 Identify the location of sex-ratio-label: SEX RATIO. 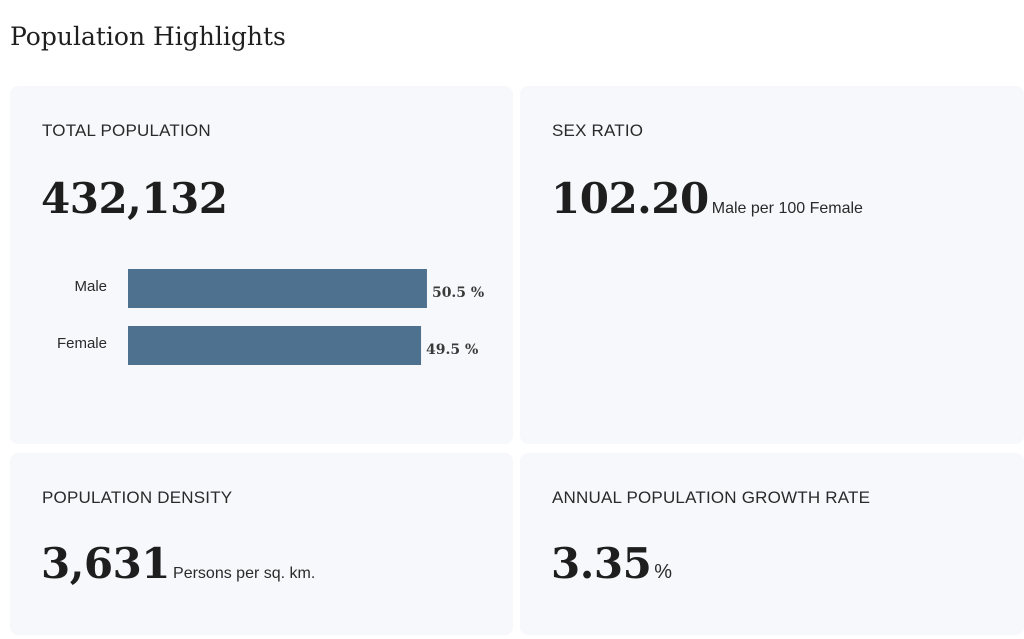
(598, 130).